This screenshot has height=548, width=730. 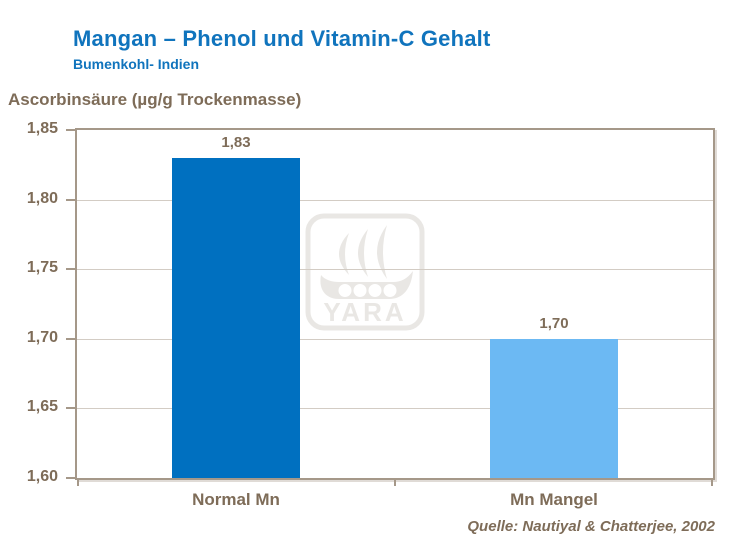 What do you see at coordinates (42, 198) in the screenshot?
I see `y-tick-label: 1,80` at bounding box center [42, 198].